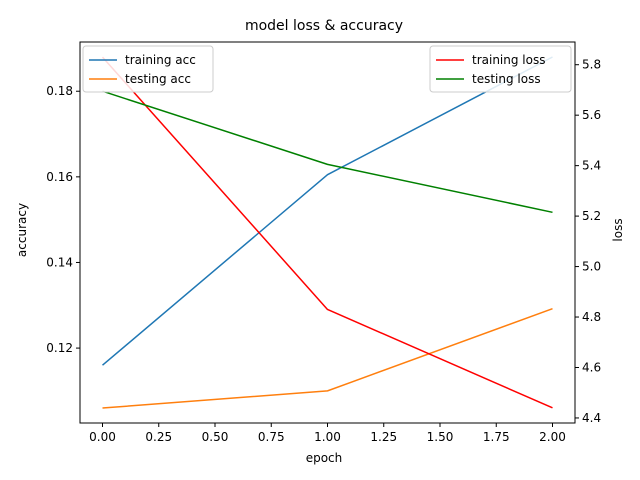 This screenshot has height=480, width=640. I want to click on right-tick-label: 5.2, so click(591, 216).